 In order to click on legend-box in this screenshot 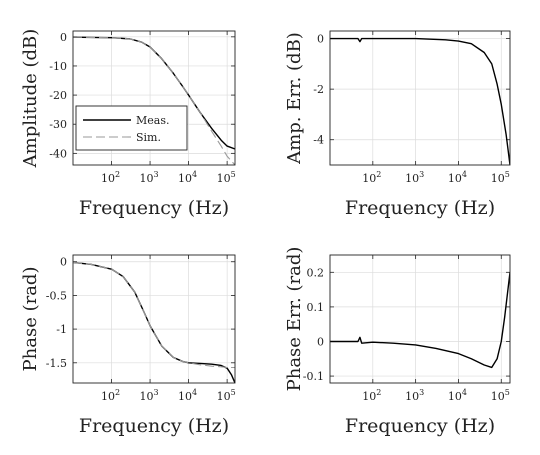, I will do `click(131, 128)`.